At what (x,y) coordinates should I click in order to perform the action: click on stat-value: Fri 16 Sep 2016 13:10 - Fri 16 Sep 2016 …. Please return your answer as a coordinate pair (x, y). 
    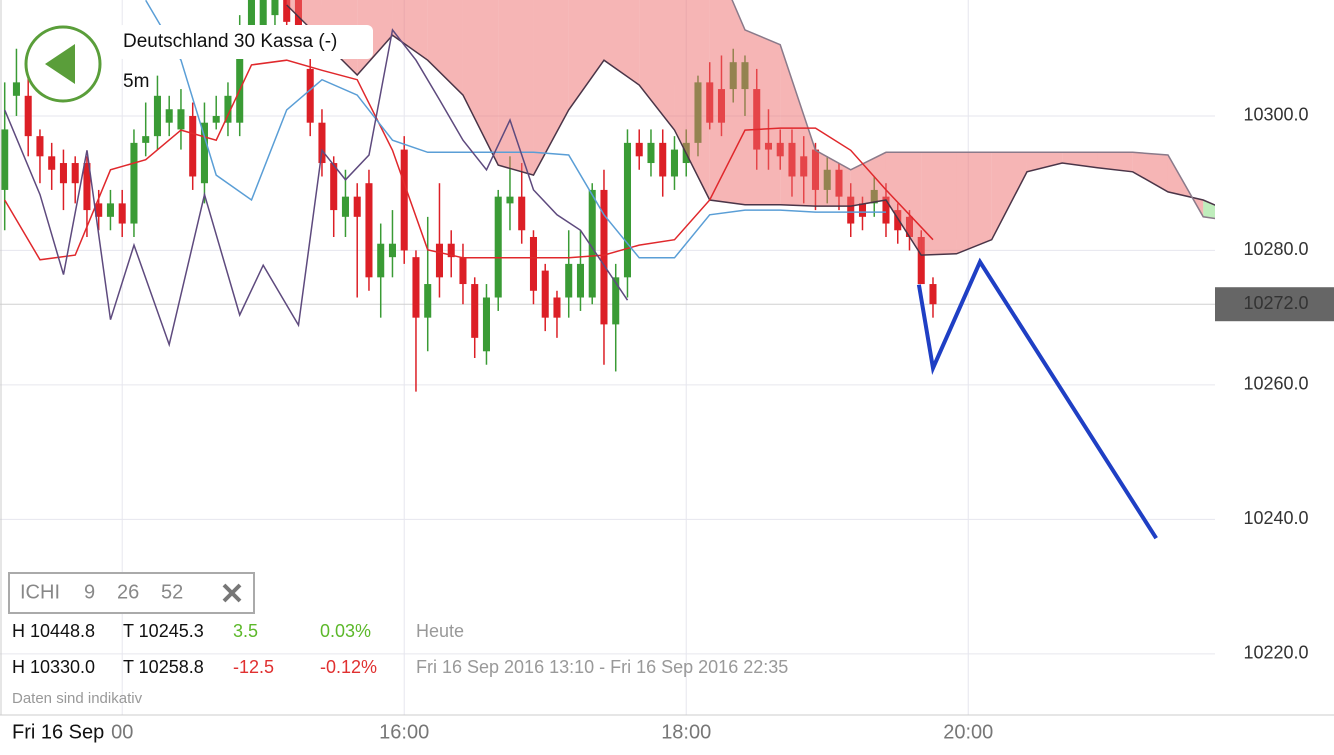
    Looking at the image, I should click on (602, 667).